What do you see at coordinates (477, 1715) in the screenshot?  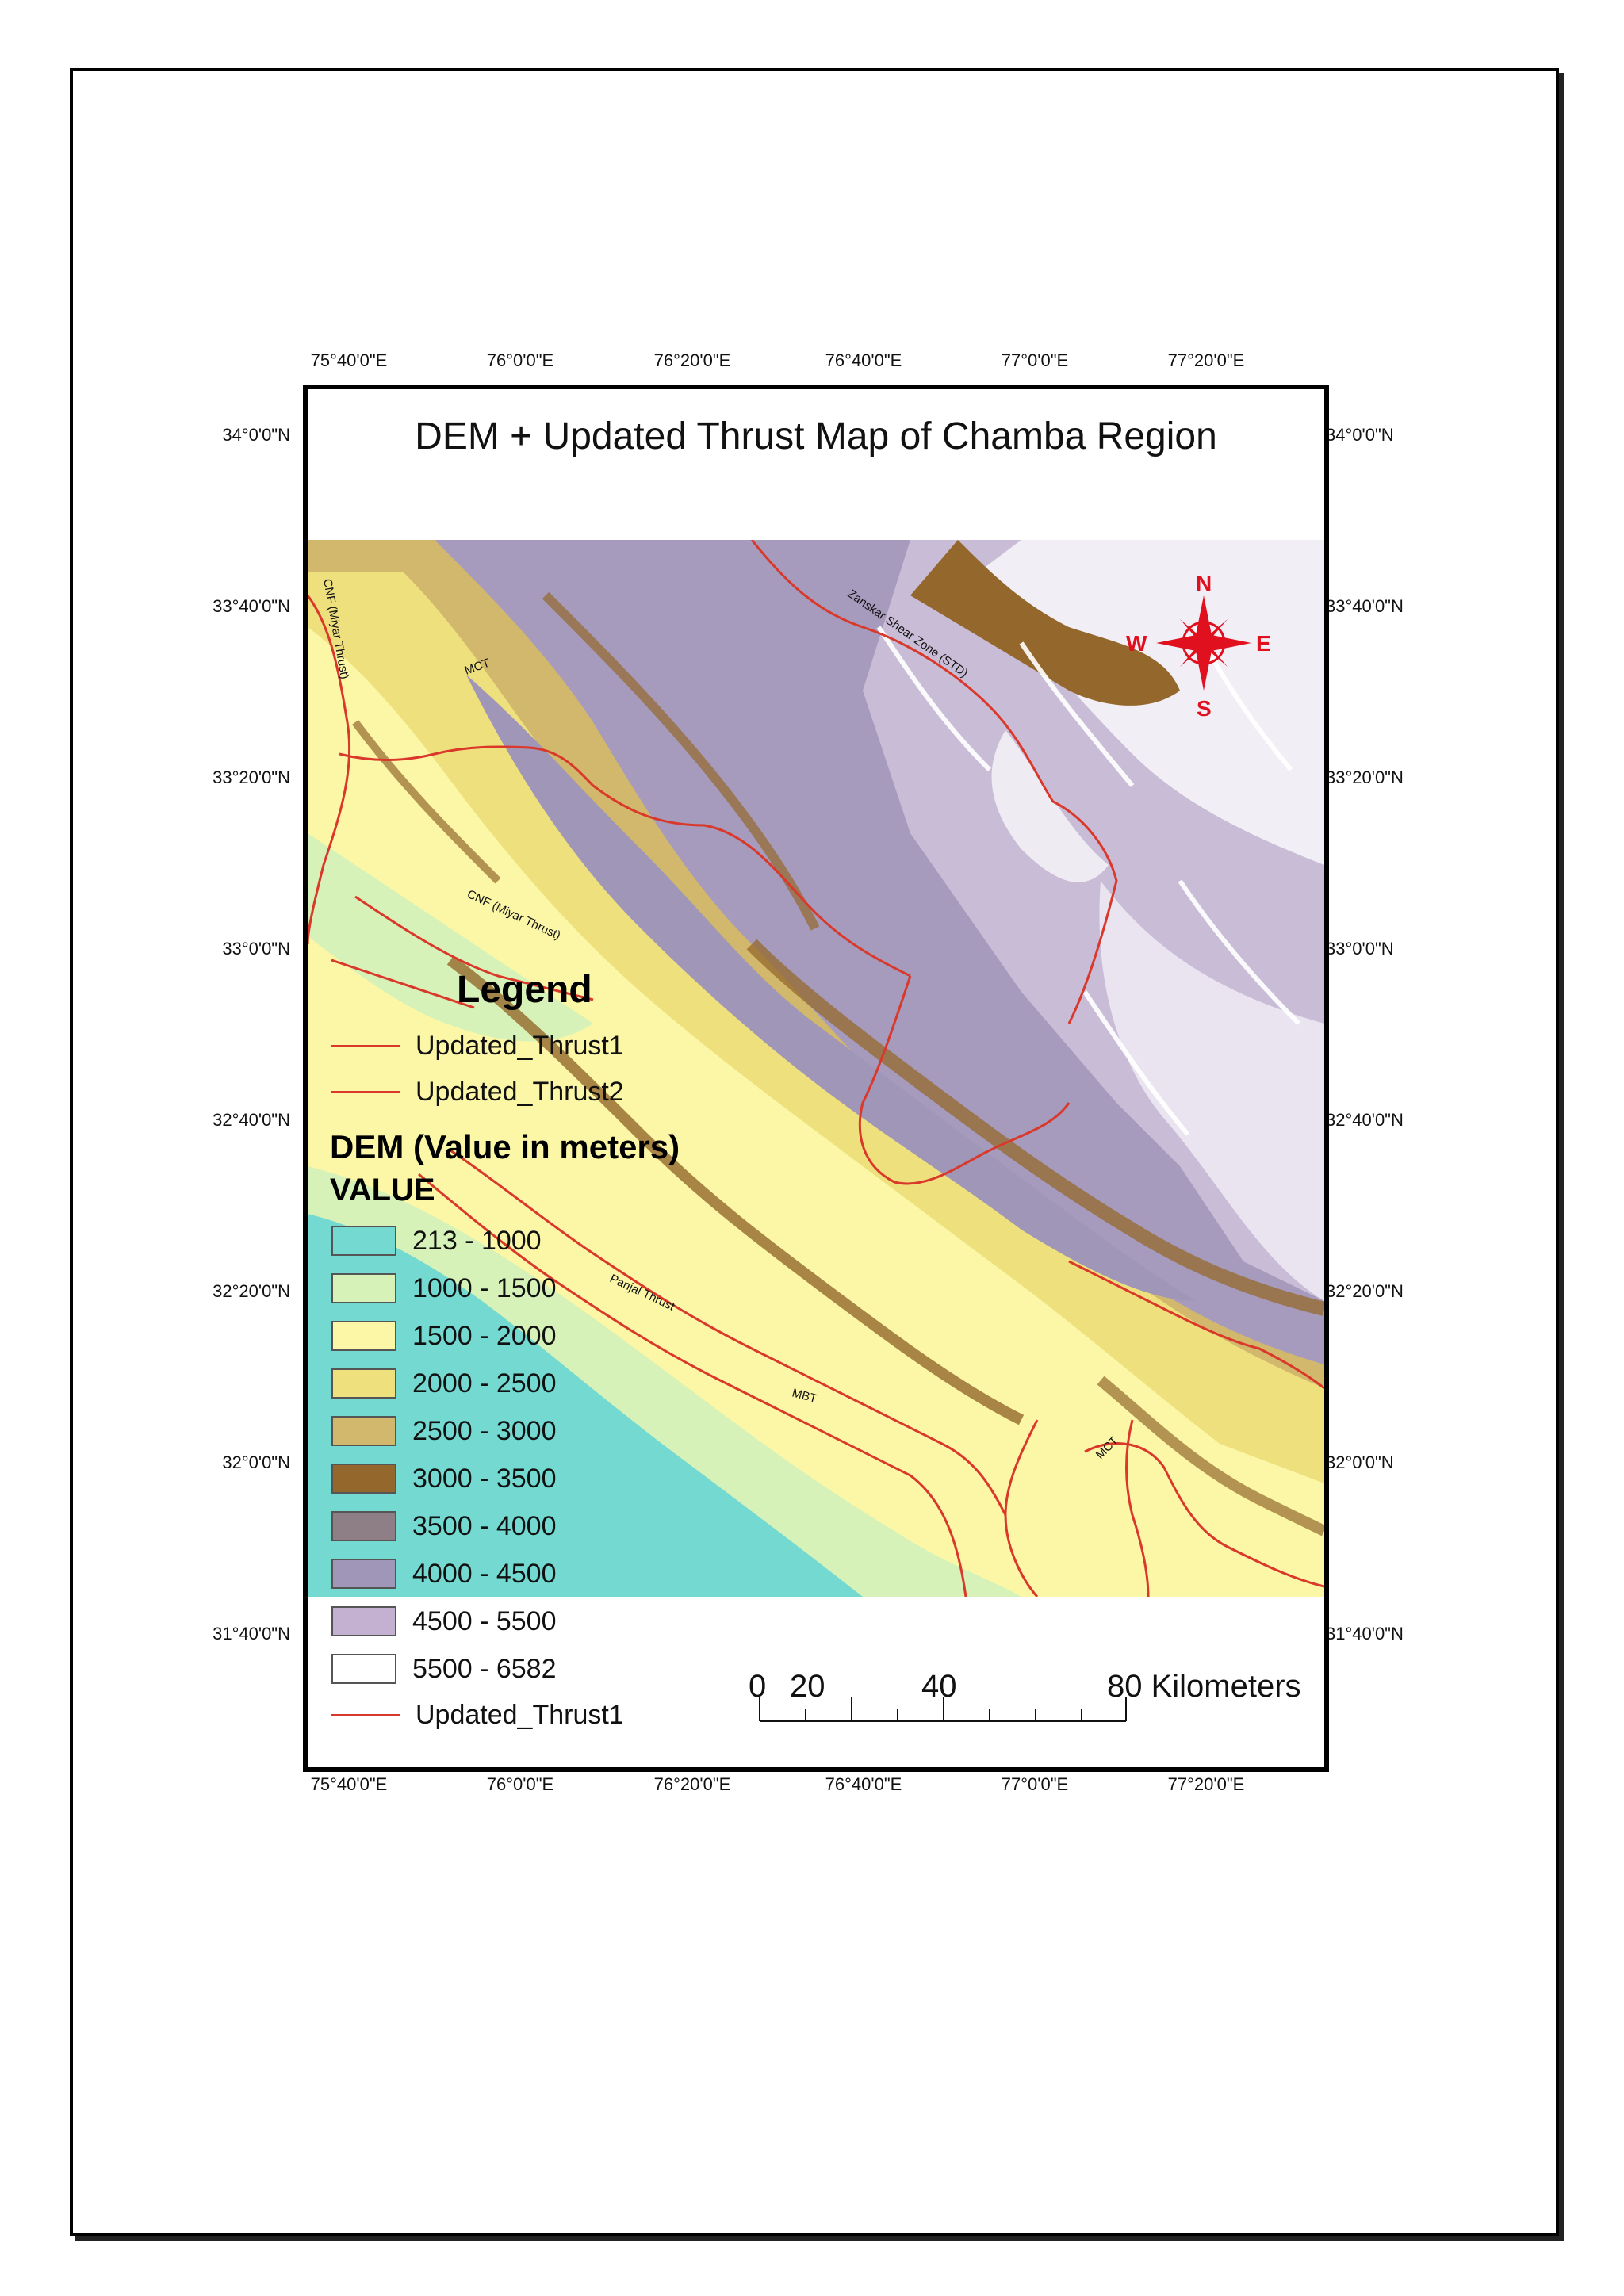 I see `legend-thrust-bottom: Updated_Thrust1` at bounding box center [477, 1715].